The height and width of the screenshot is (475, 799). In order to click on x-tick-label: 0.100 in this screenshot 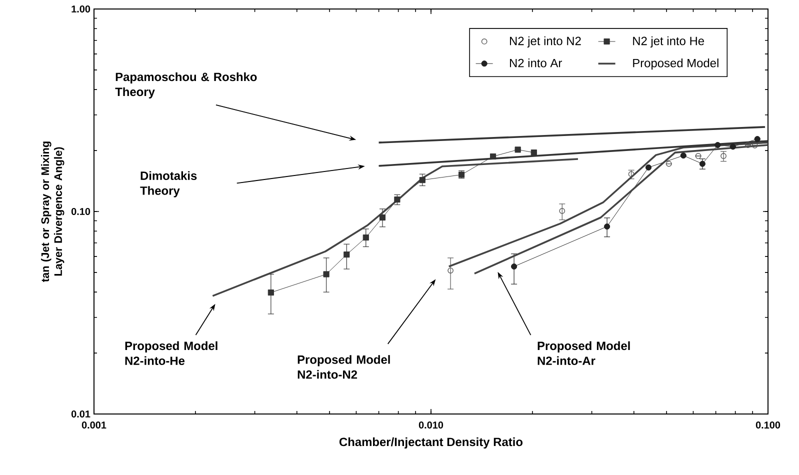, I will do `click(768, 425)`.